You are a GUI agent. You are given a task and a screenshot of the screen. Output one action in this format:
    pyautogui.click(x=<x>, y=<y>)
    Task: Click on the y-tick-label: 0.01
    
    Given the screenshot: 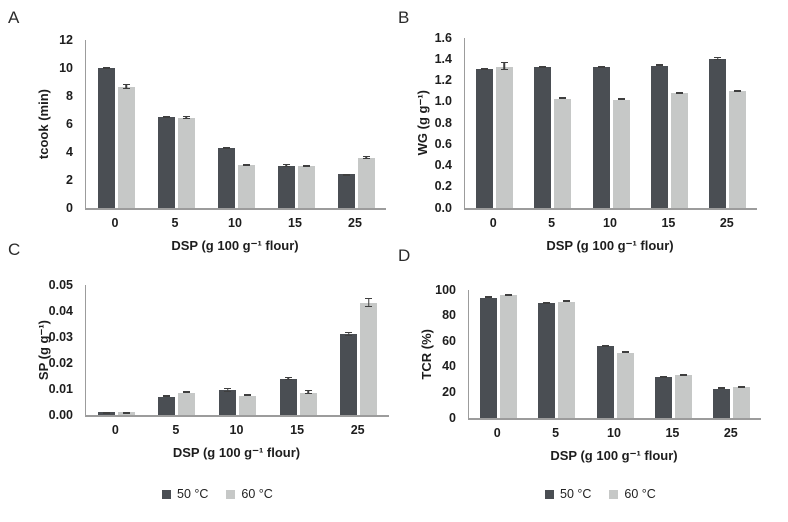 What is the action you would take?
    pyautogui.click(x=60, y=388)
    